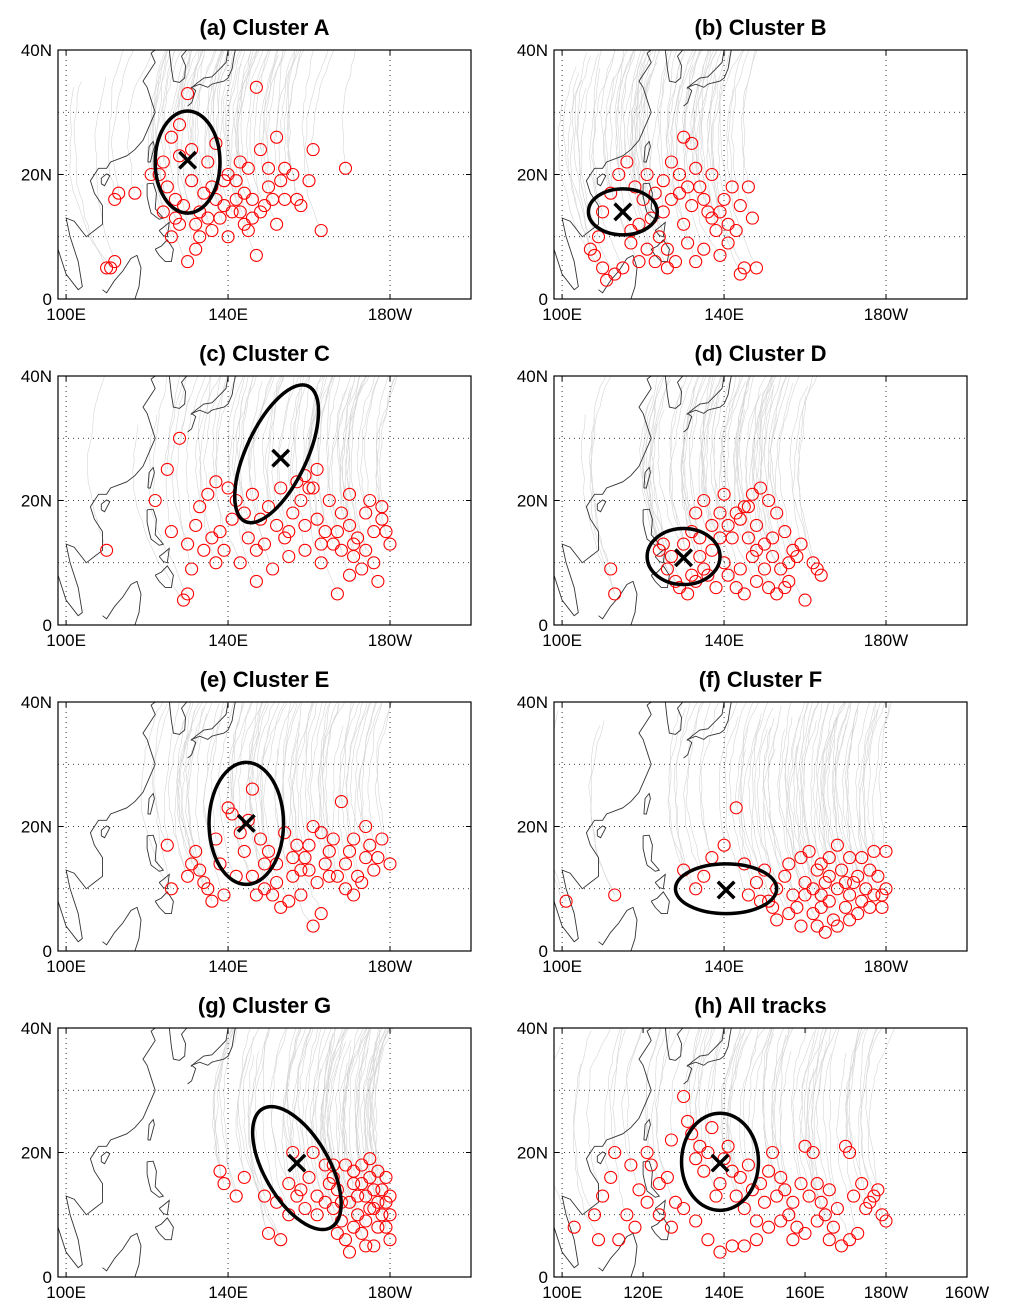  I want to click on plot-area, so click(760, 1152).